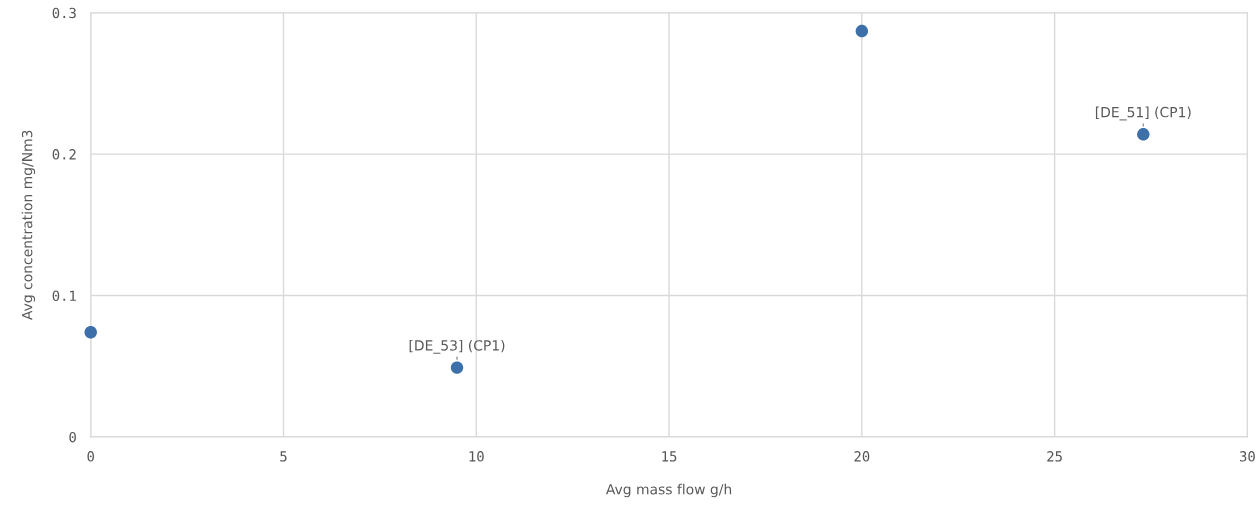 Image resolution: width=1260 pixels, height=508 pixels. Describe the element at coordinates (1143, 113) in the screenshot. I see `annotation: [DE_51] (CP1)` at that location.